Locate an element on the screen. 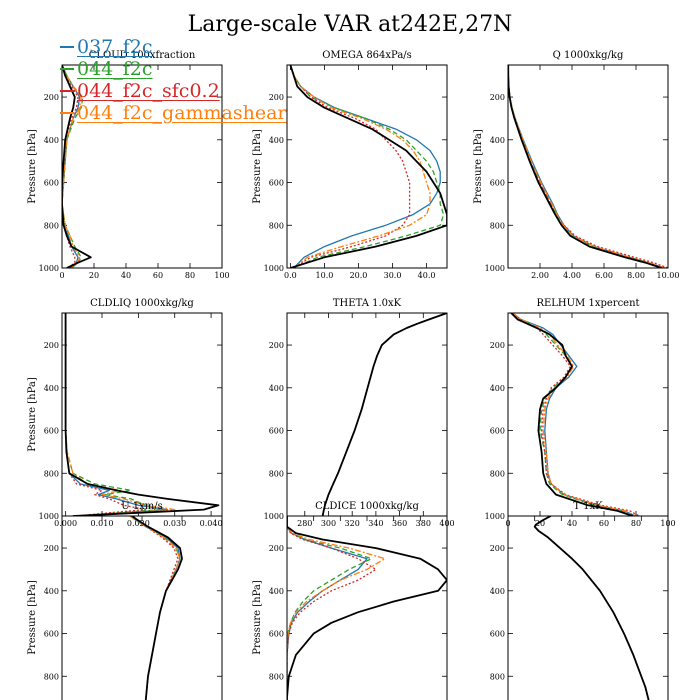  x-tick-label: 340 is located at coordinates (375, 523).